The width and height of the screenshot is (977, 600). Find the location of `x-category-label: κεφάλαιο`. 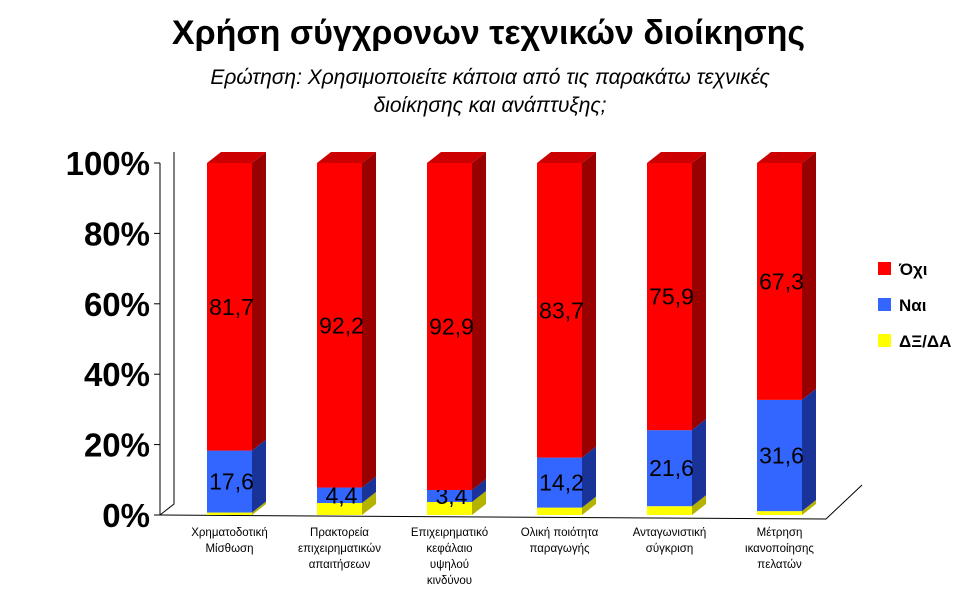

x-category-label: κεφάλαιο is located at coordinates (449, 549).